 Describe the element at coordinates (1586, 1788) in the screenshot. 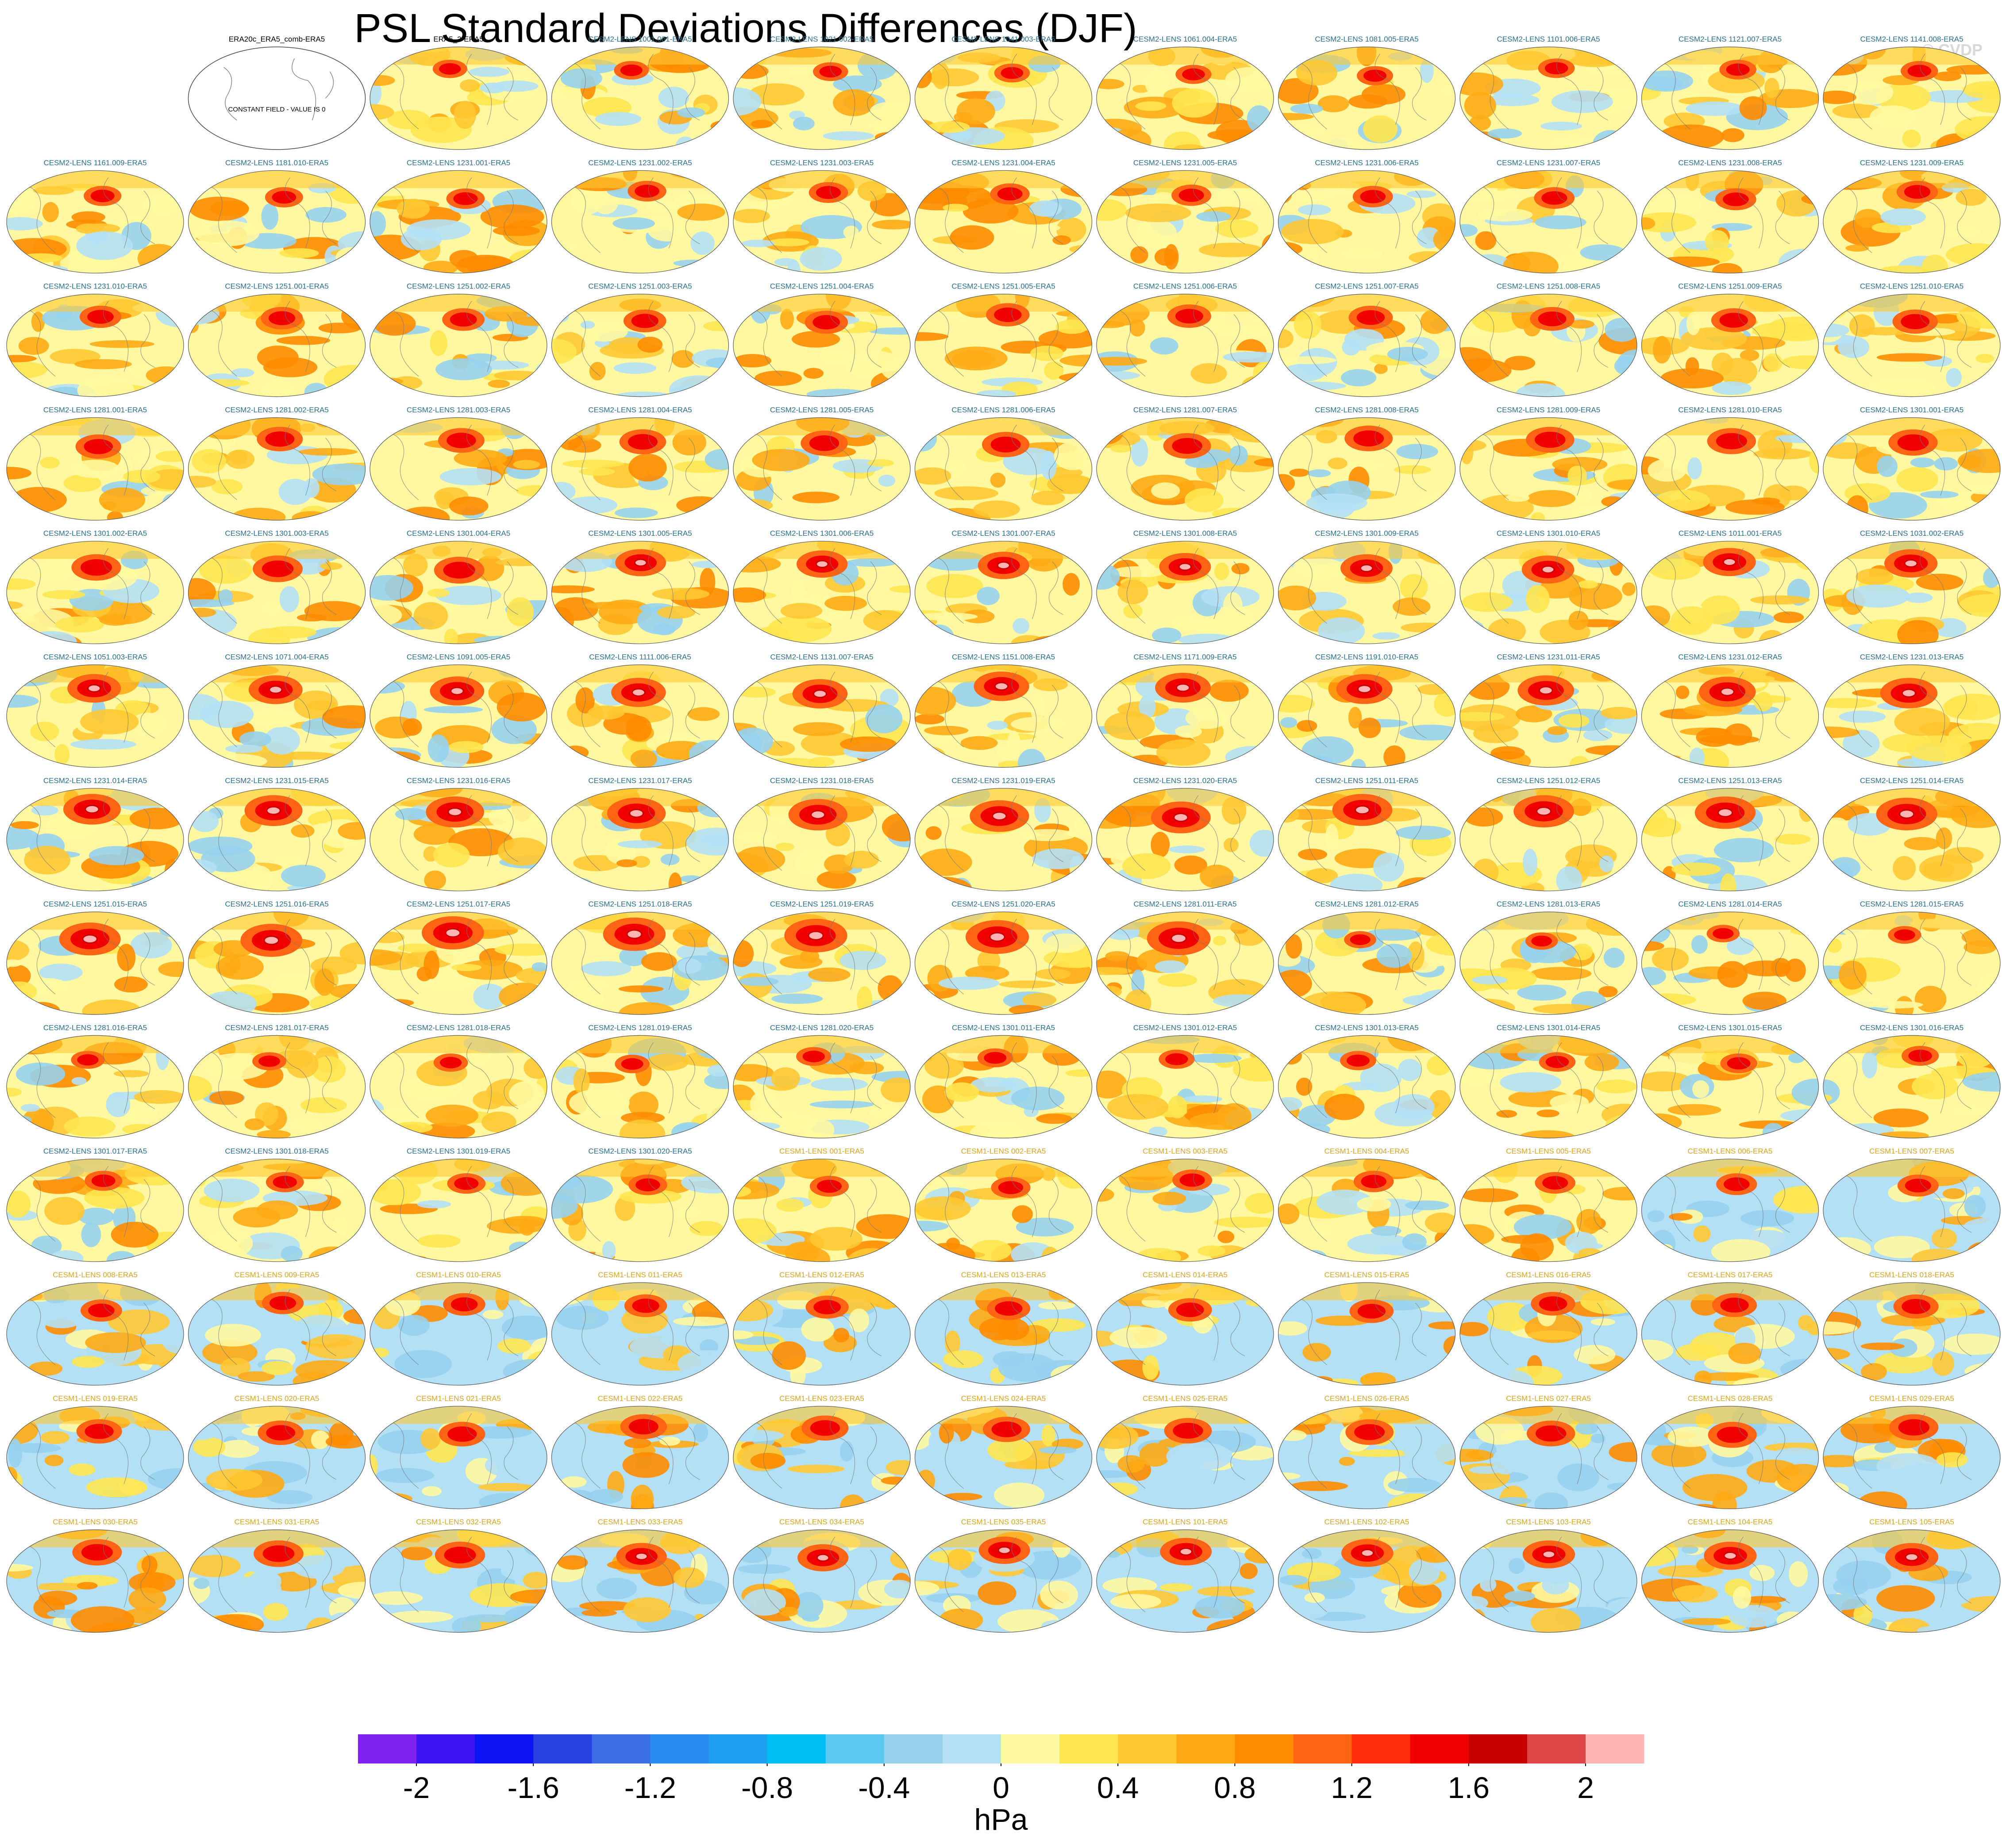

I see `colorbar-tick-label: 2` at that location.